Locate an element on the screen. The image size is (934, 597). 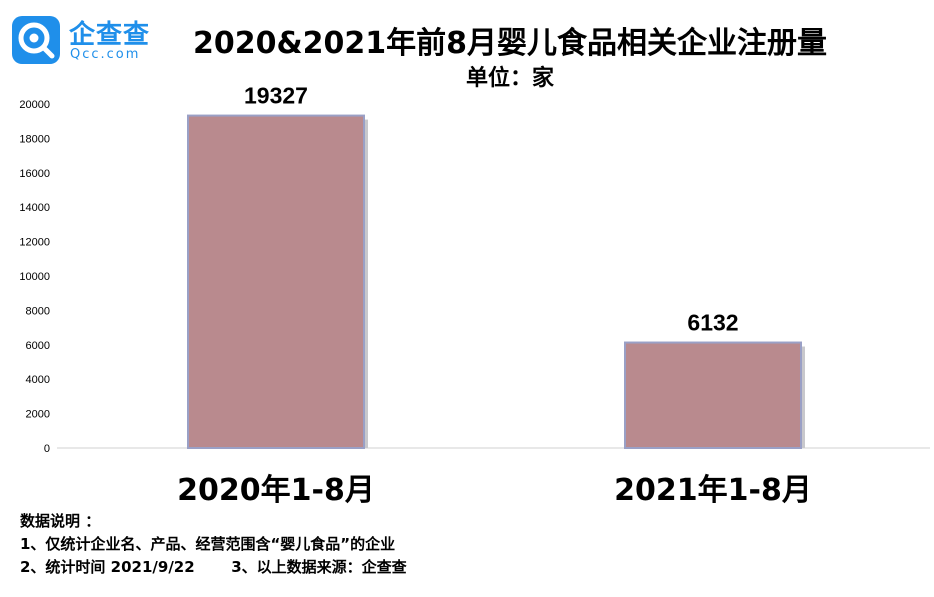
notes-line-1: 1、仅统计企业名、产品、经营范围含“婴儿食品”的企业 is located at coordinates (208, 544).